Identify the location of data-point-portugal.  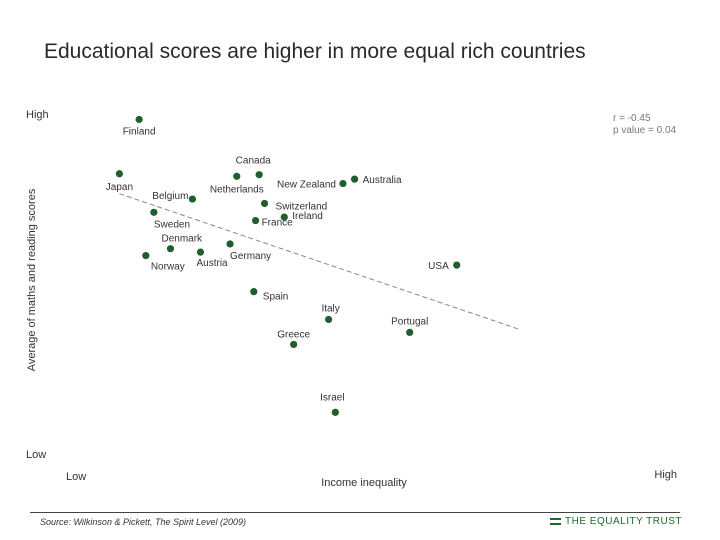
(410, 332).